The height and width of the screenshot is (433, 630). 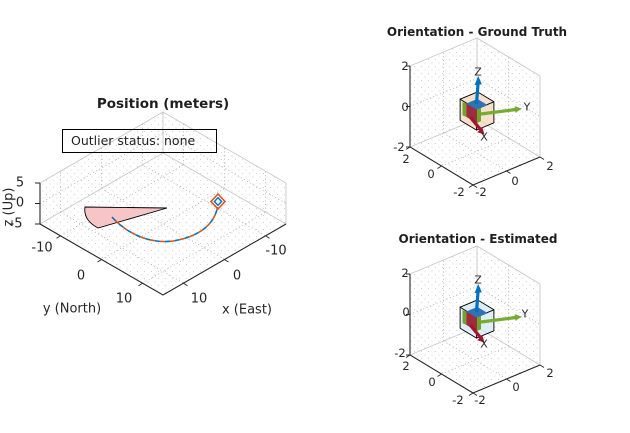 What do you see at coordinates (237, 276) in the screenshot?
I see `x-tick: 0` at bounding box center [237, 276].